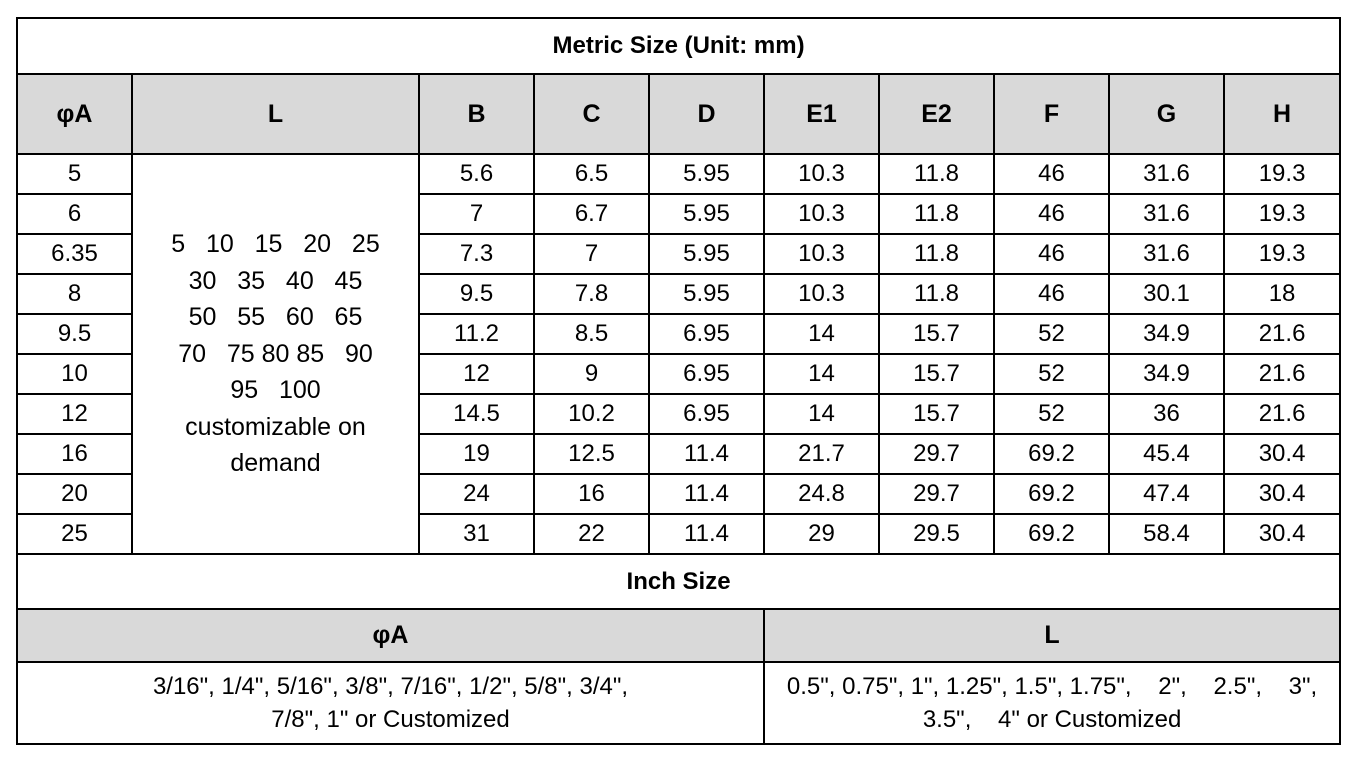 The image size is (1360, 763). I want to click on table-row: 16 19 12.5 11.4 21.7 29.7 69.2 45.4 30.4, so click(679, 454).